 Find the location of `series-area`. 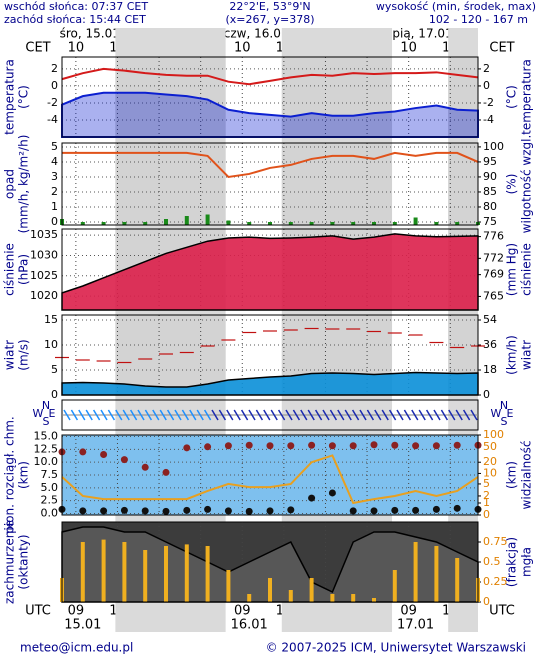

series-area is located at coordinates (270, 383).